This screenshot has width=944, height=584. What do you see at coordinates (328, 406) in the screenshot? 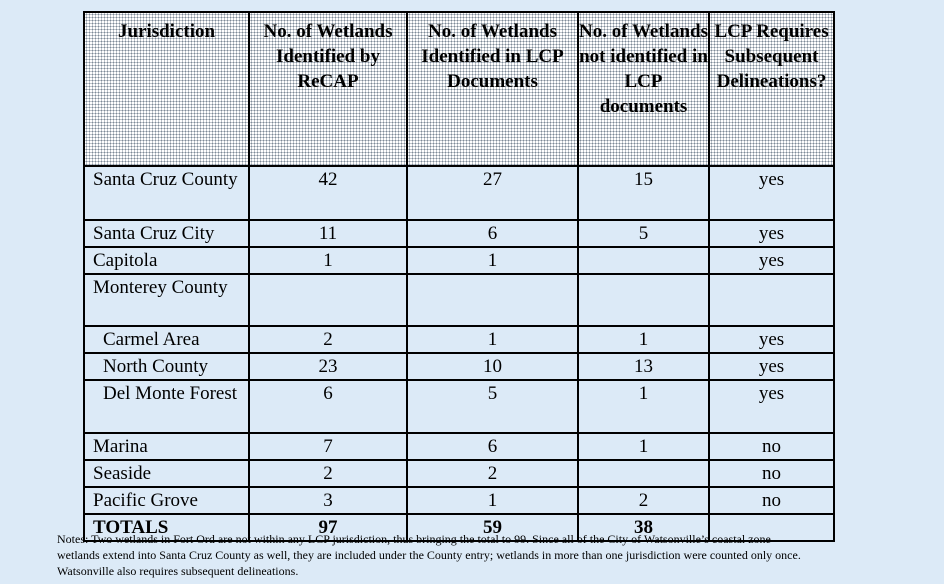
I see `recap-cell: 6` at bounding box center [328, 406].